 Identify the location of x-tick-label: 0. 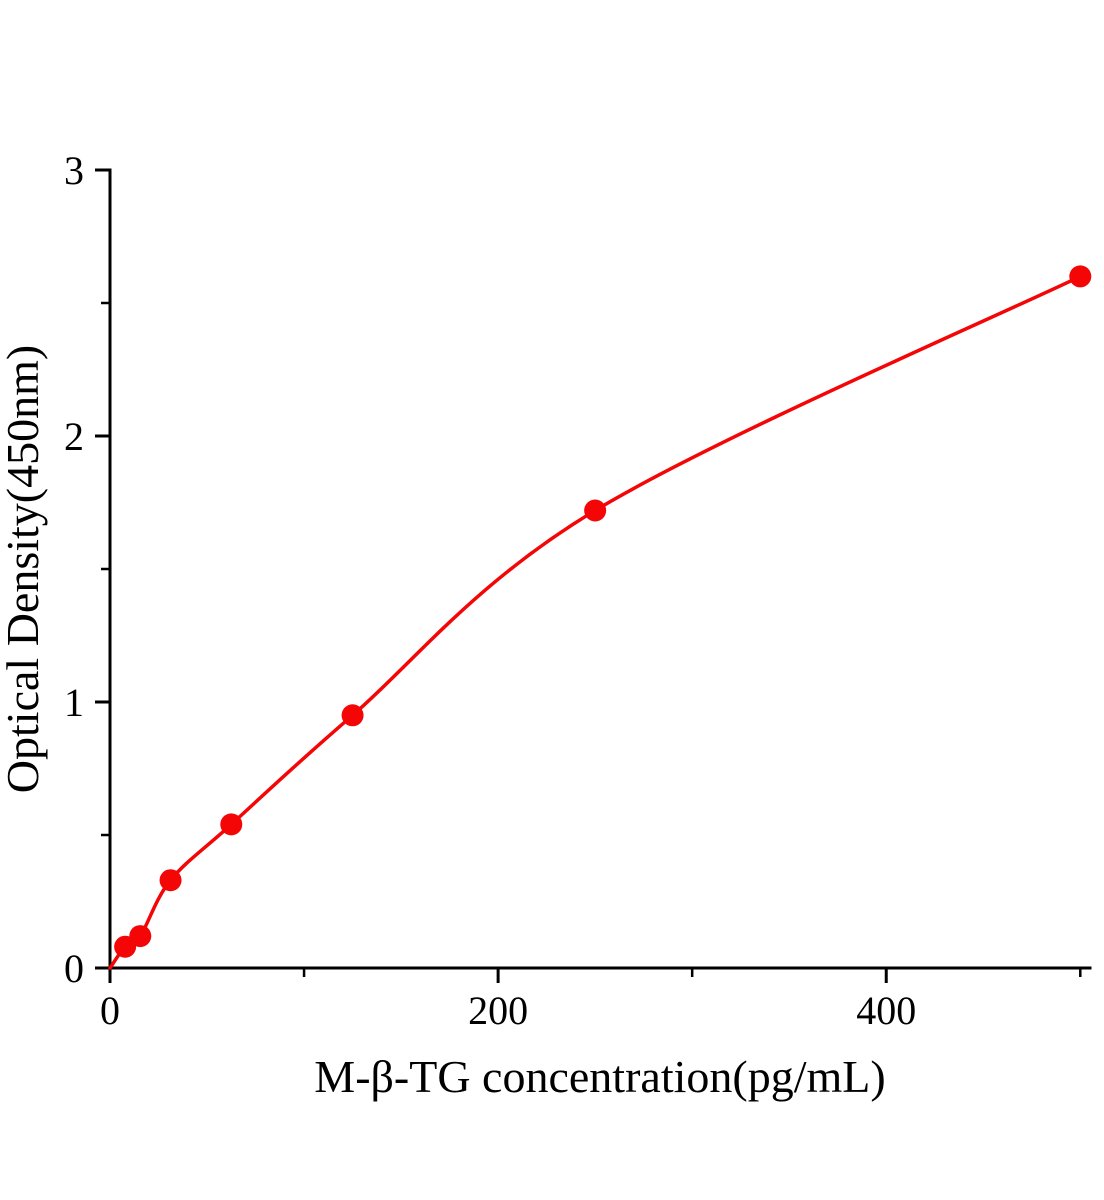
(110, 1010).